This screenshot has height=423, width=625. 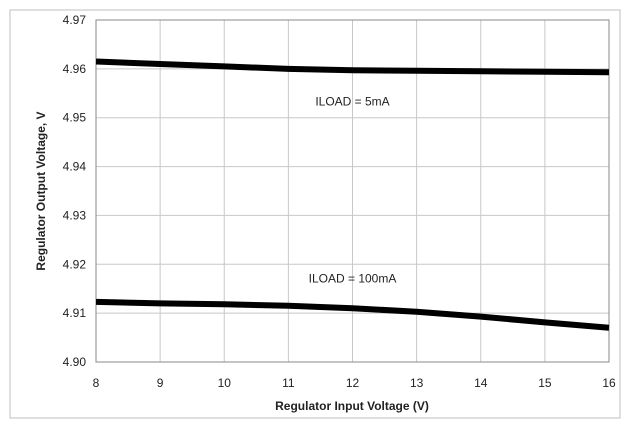 What do you see at coordinates (353, 278) in the screenshot?
I see `series-annotation-1: ILOAD = 100mA` at bounding box center [353, 278].